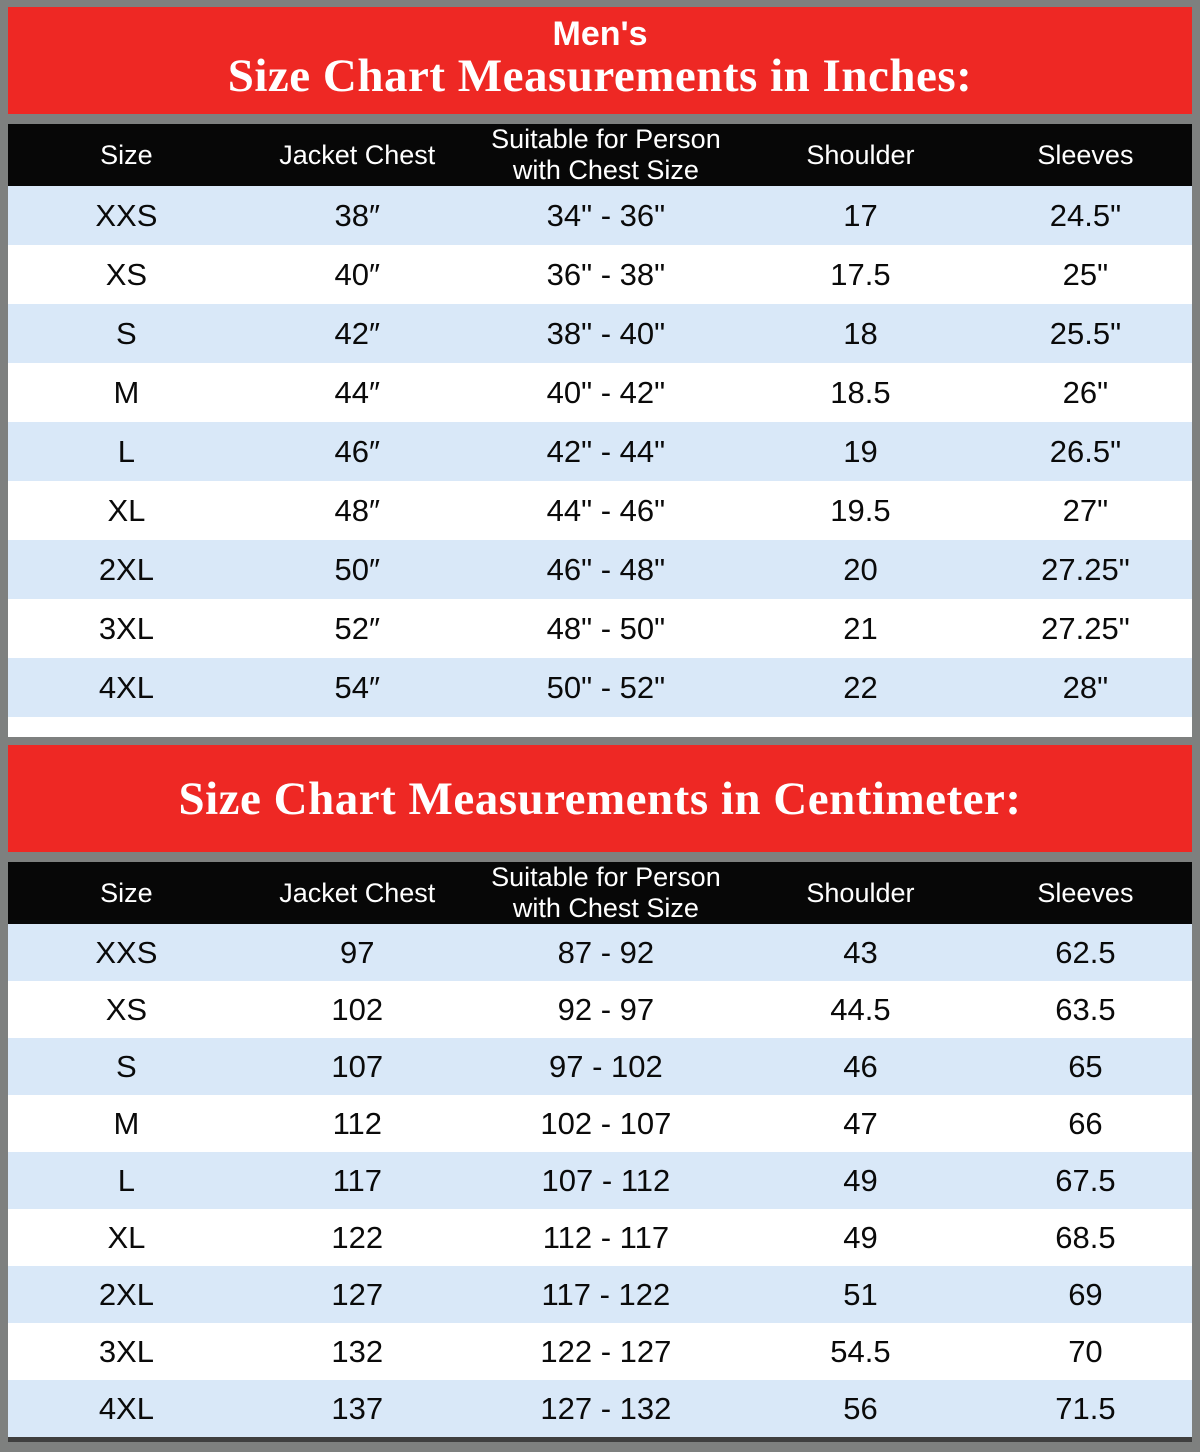 This screenshot has width=1200, height=1452. I want to click on table-cell: 52″, so click(357, 628).